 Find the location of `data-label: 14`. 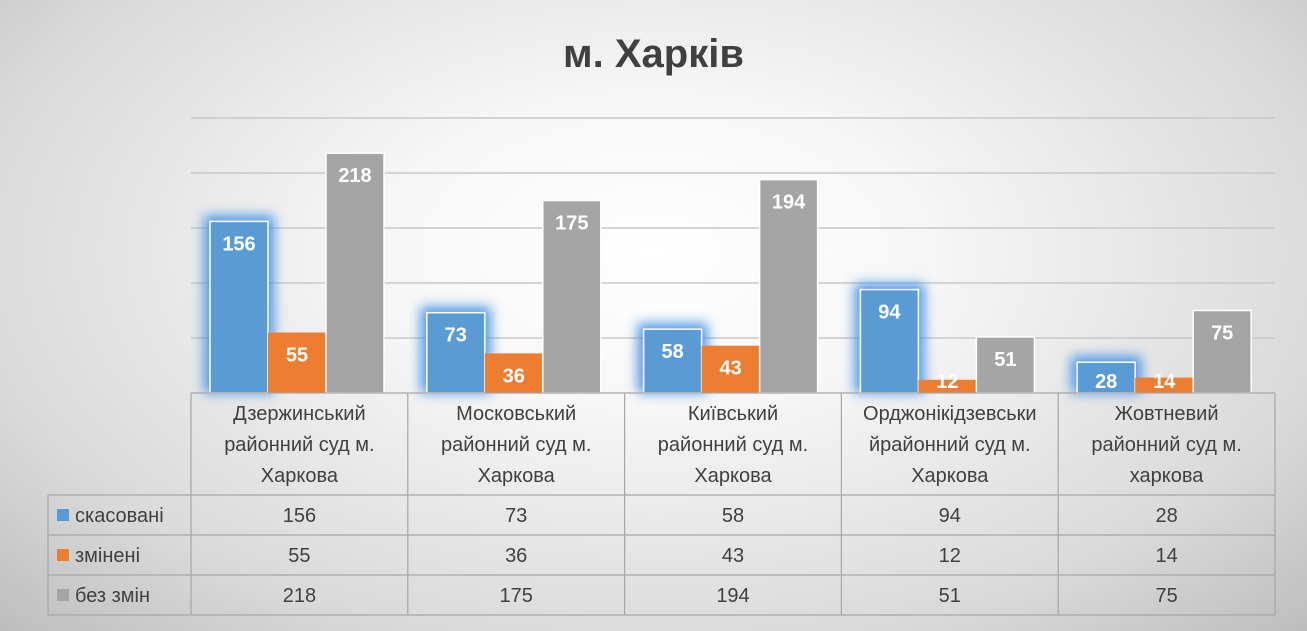

data-label: 14 is located at coordinates (1164, 382).